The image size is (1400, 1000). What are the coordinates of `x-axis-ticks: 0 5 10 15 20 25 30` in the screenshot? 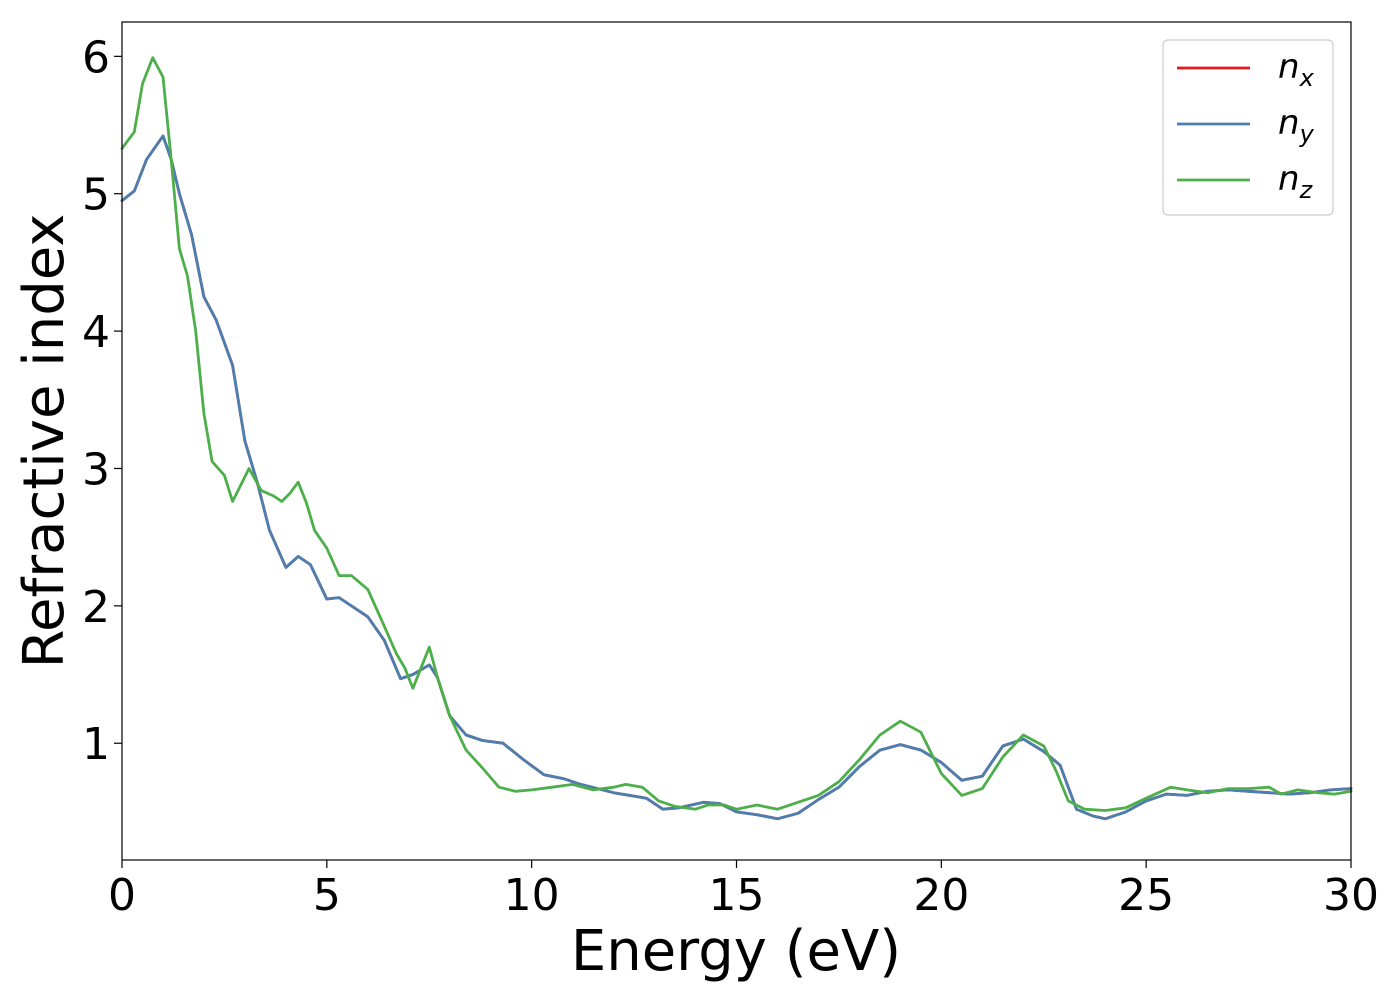 It's located at (743, 890).